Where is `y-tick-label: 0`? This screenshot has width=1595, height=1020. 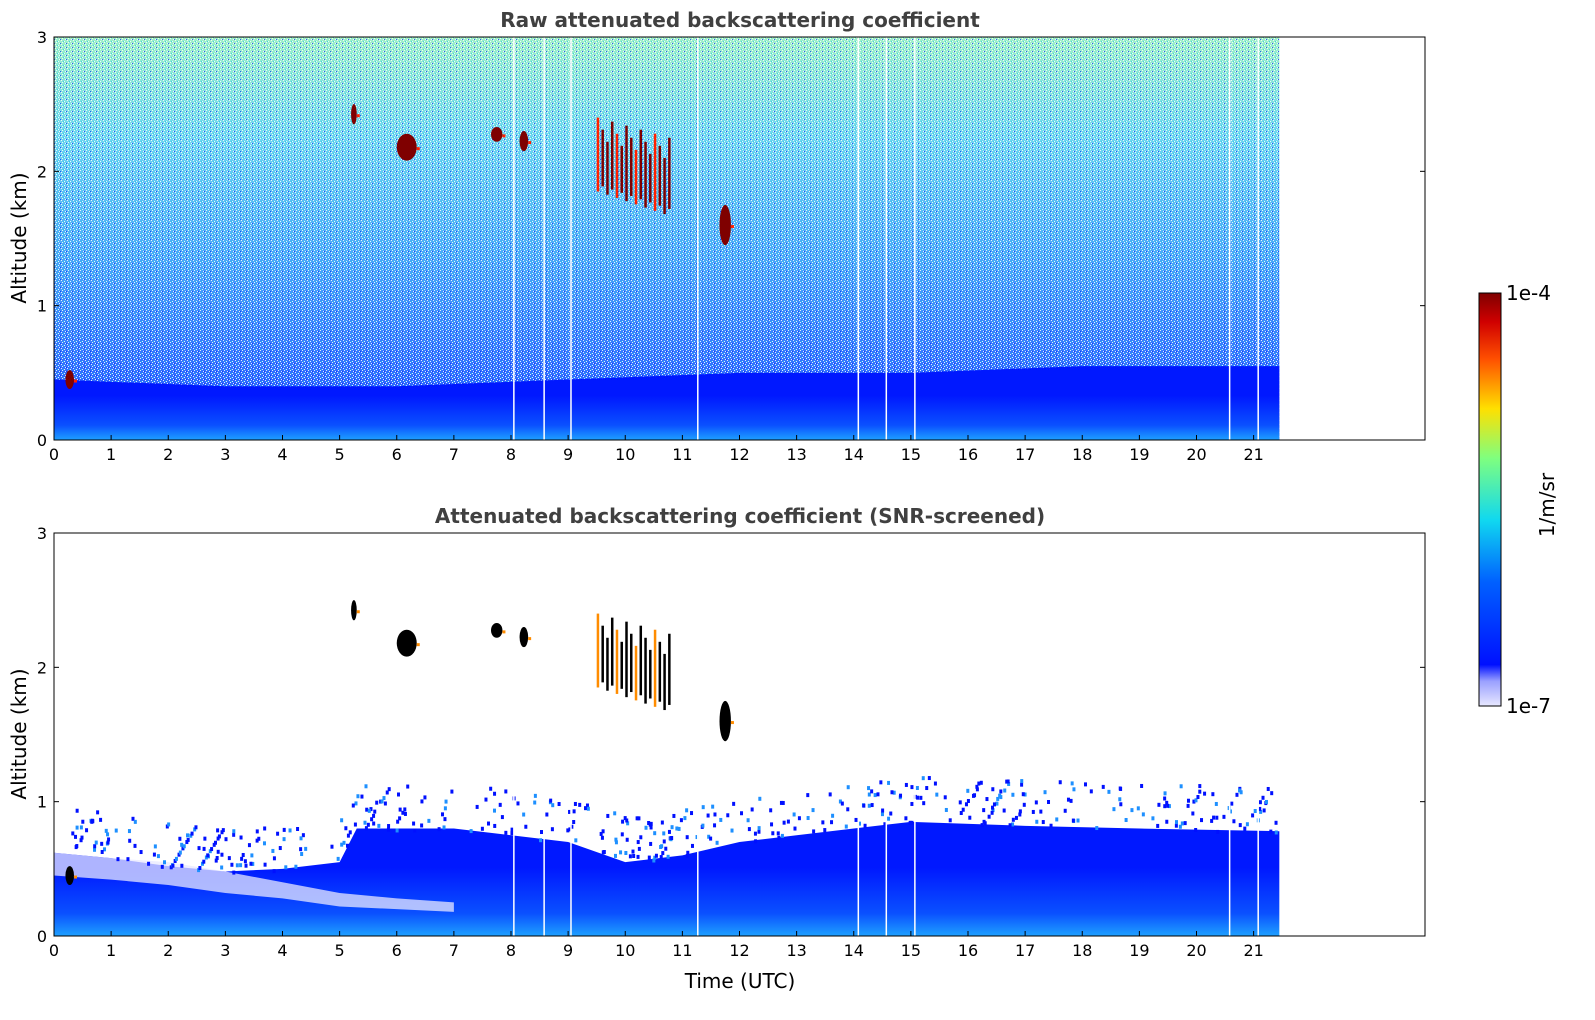
y-tick-label: 0 is located at coordinates (42, 936).